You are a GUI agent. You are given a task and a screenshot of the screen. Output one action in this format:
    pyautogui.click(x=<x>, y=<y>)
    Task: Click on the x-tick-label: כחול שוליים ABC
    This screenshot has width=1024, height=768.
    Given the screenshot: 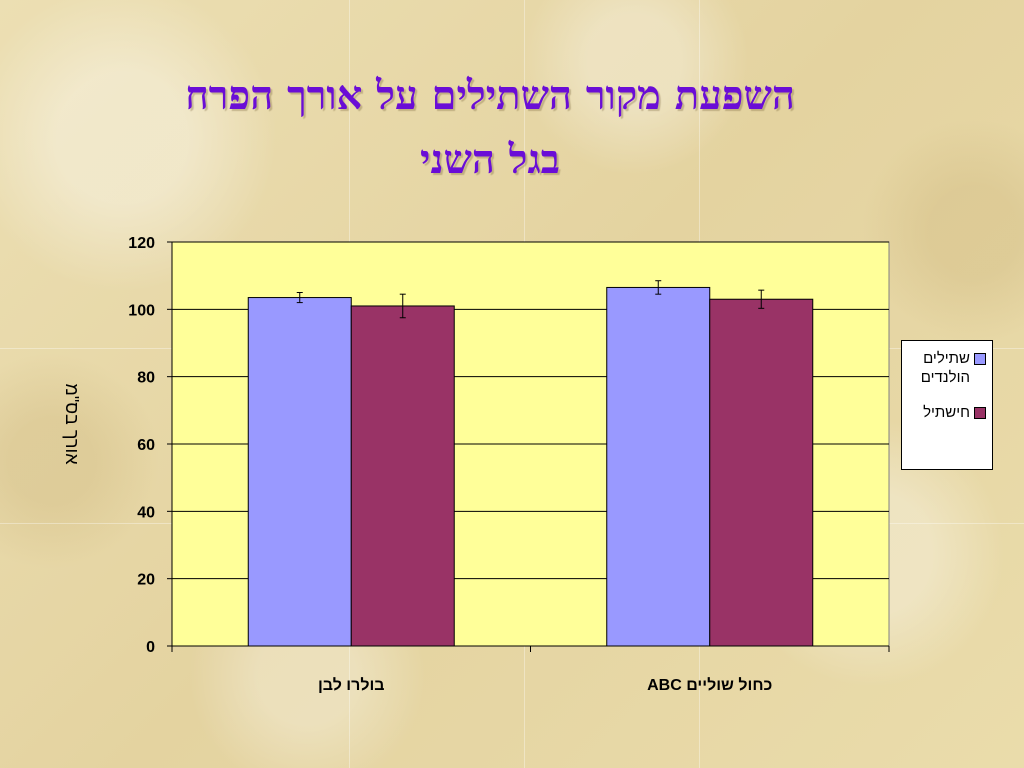 What is the action you would take?
    pyautogui.click(x=709, y=685)
    